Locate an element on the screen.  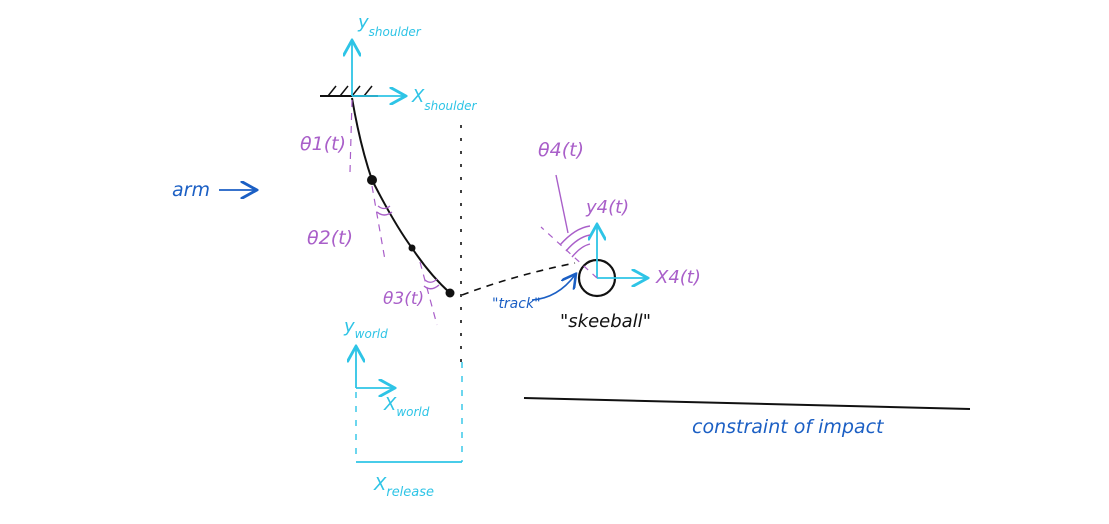
constraint-label: constraint of impact is located at coordinates (788, 427).